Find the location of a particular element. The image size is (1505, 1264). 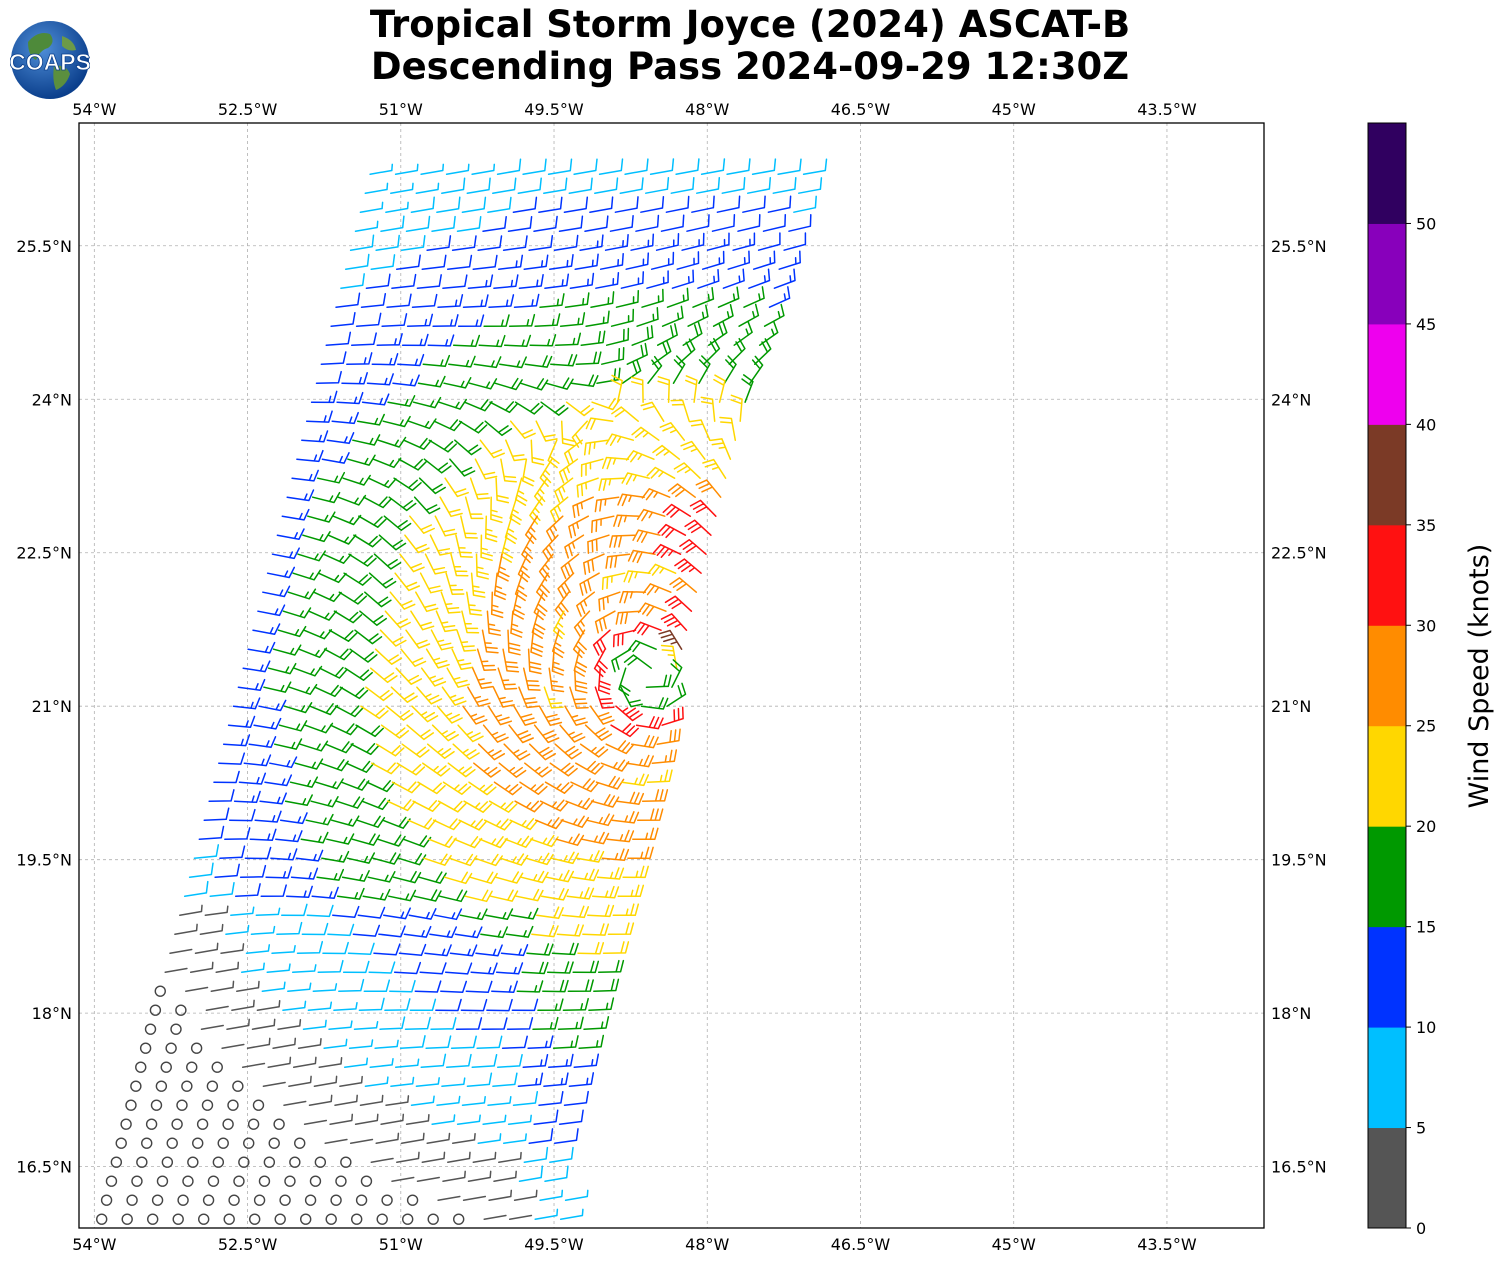

lon-tick-label-bottom: 43.5°W is located at coordinates (1167, 1244).